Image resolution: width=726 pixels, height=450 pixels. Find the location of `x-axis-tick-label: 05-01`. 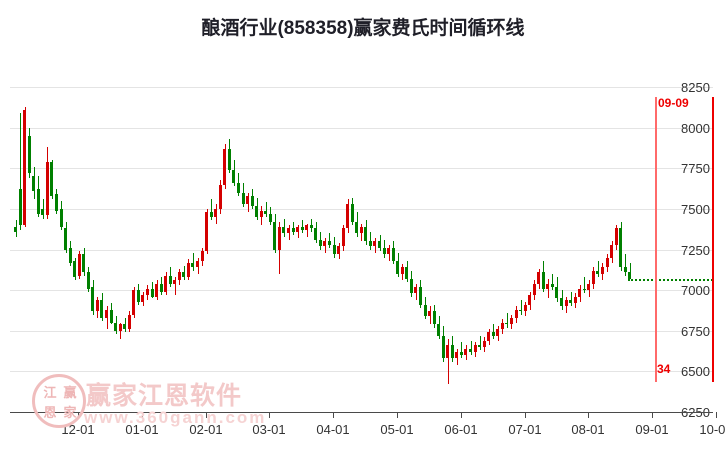

x-axis-tick-label: 05-01 is located at coordinates (397, 429).